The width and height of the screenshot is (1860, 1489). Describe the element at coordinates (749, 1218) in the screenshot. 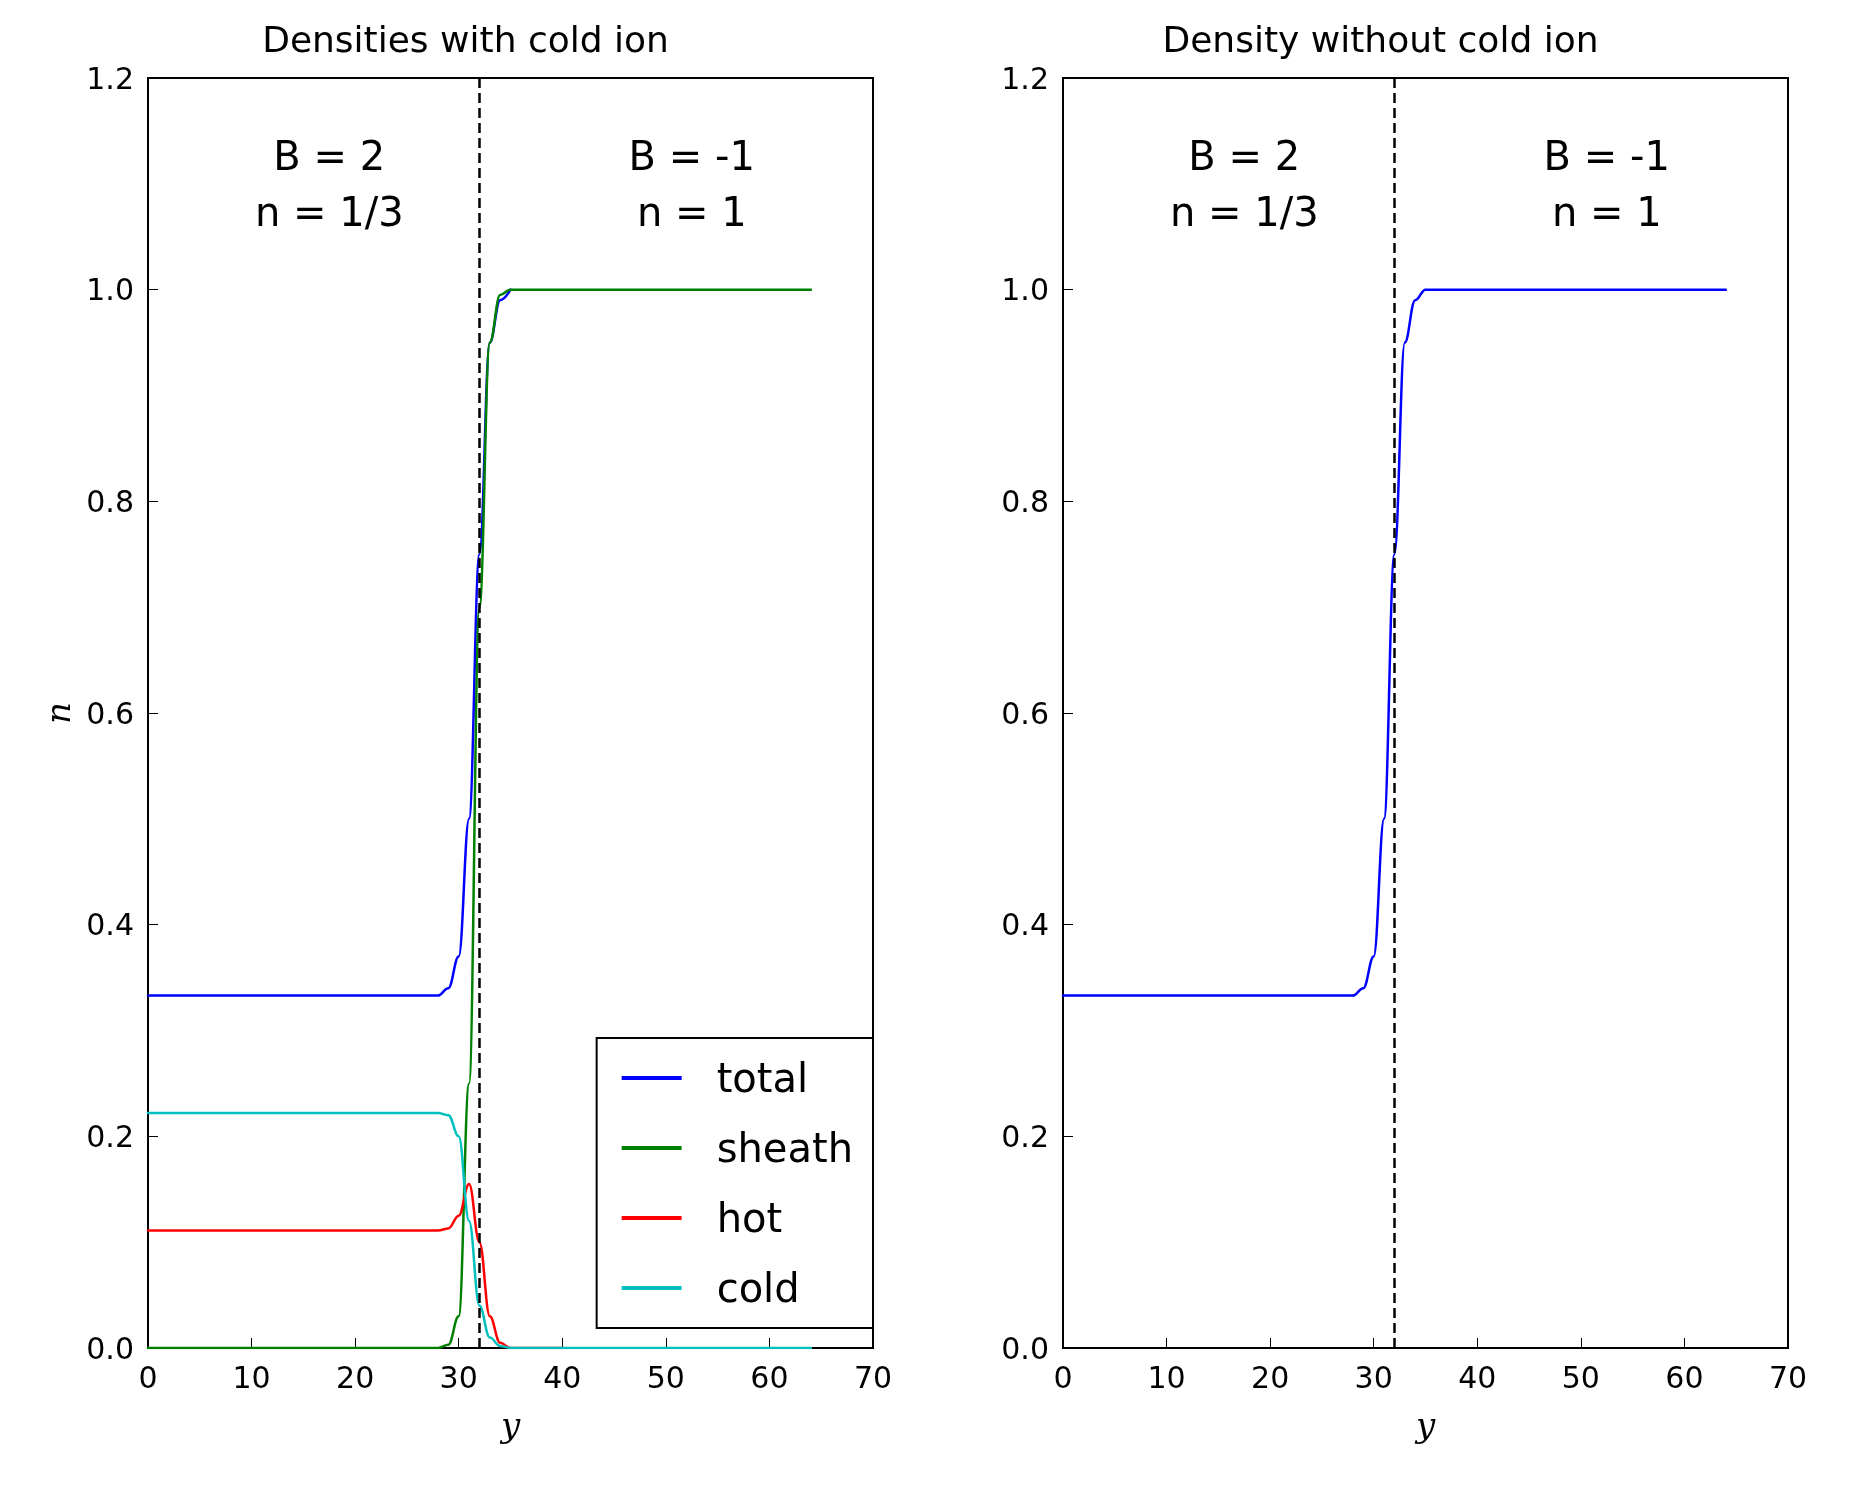

I see `legend-label: hot` at that location.